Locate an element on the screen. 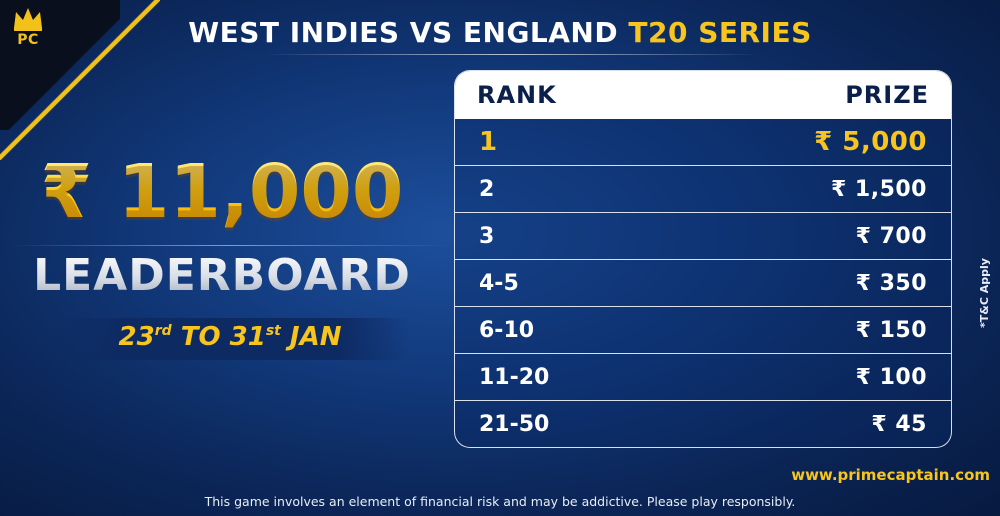 Image resolution: width=1000 pixels, height=516 pixels. prize-cell: ₹ 1,500 is located at coordinates (878, 189).